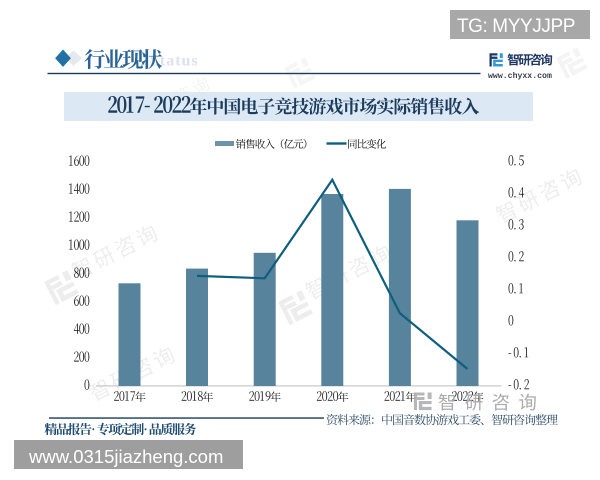 This screenshot has height=480, width=600. Describe the element at coordinates (520, 76) in the screenshot. I see `svg-text: www.chyxx.com` at that location.